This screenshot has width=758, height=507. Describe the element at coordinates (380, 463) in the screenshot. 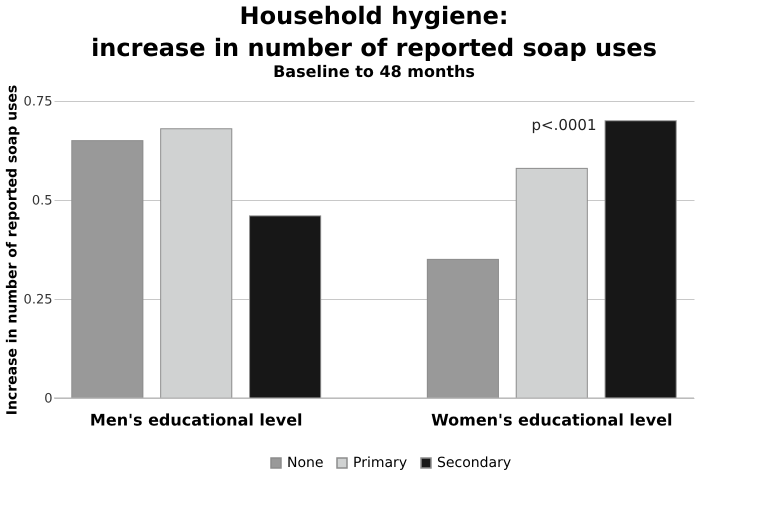

I see `legend-label: Primary` at that location.